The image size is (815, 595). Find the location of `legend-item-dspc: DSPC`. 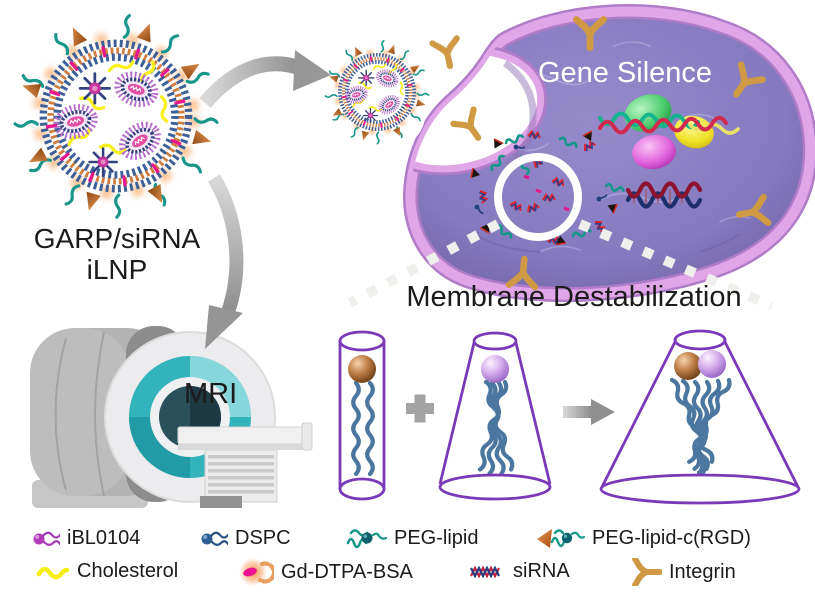

legend-item-dspc: DSPC is located at coordinates (245, 538).